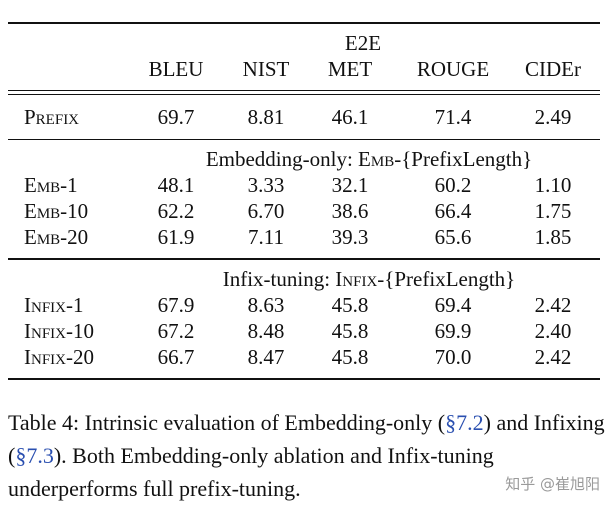 The image size is (614, 510). I want to click on row-label: Emb-1, so click(51, 185).